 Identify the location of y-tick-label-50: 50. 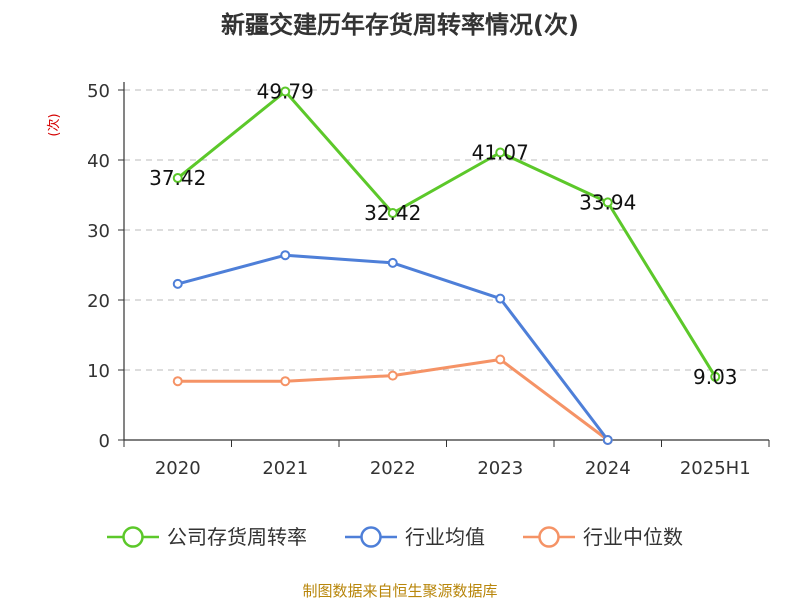
(98, 91).